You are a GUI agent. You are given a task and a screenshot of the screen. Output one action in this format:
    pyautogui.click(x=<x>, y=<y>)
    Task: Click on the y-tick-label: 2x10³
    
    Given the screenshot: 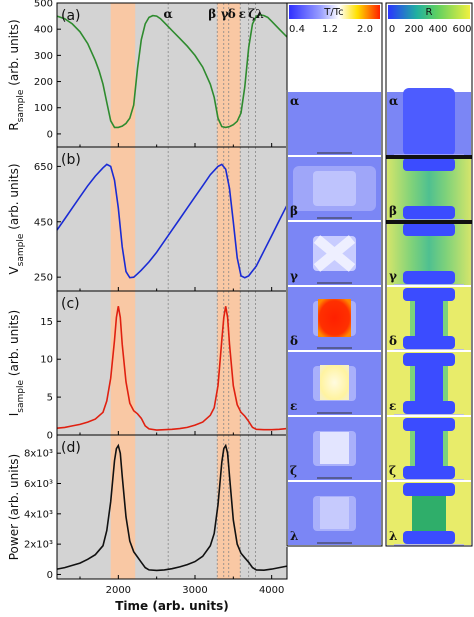 What is the action you would take?
    pyautogui.click(x=38, y=545)
    